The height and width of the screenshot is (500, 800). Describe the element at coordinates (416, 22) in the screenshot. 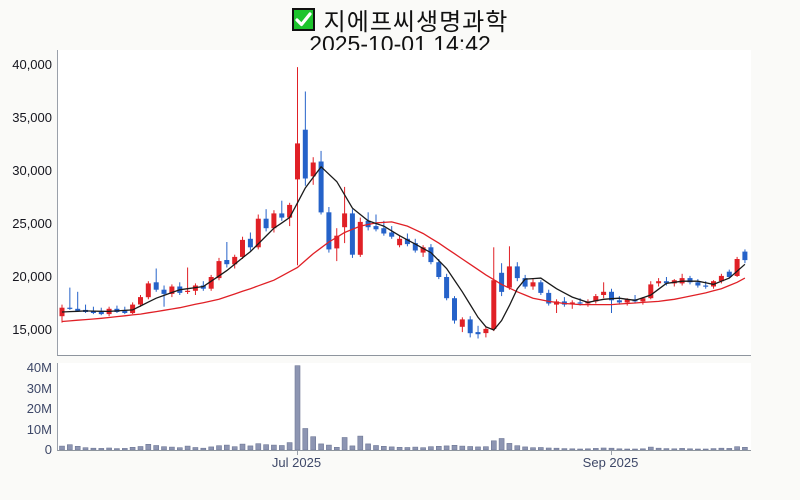

I see `stock-name-title: 지에프씨생명과학` at that location.